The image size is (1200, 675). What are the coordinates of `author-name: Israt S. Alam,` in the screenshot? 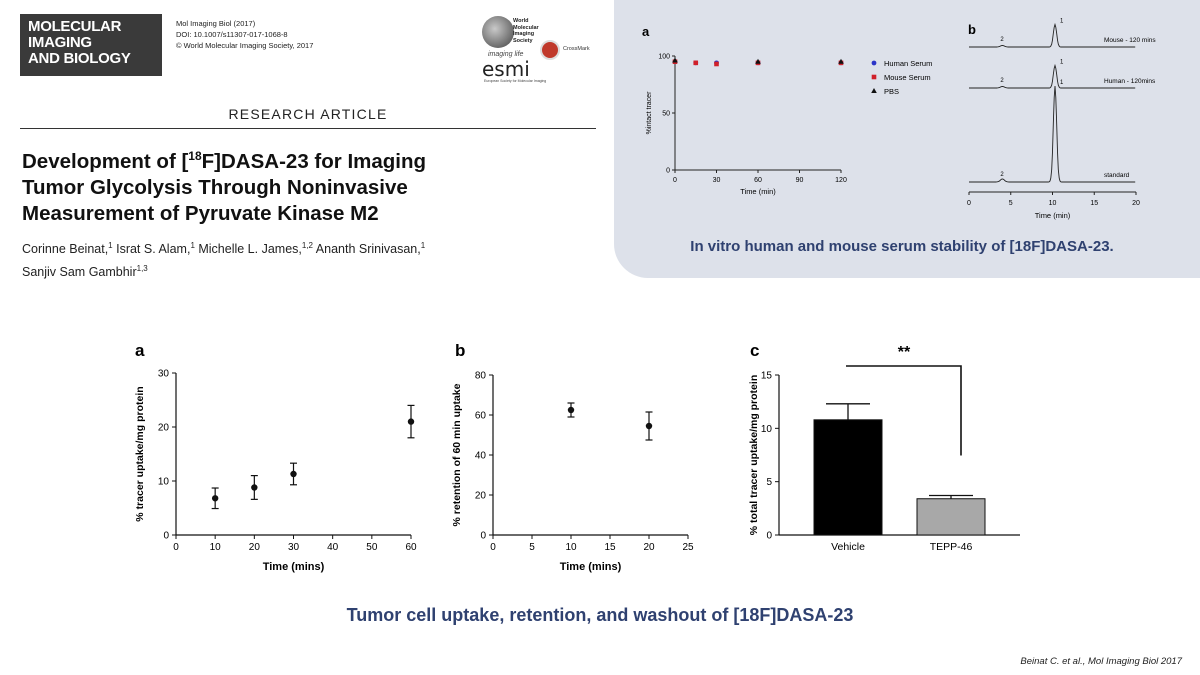 It's located at (151, 249).